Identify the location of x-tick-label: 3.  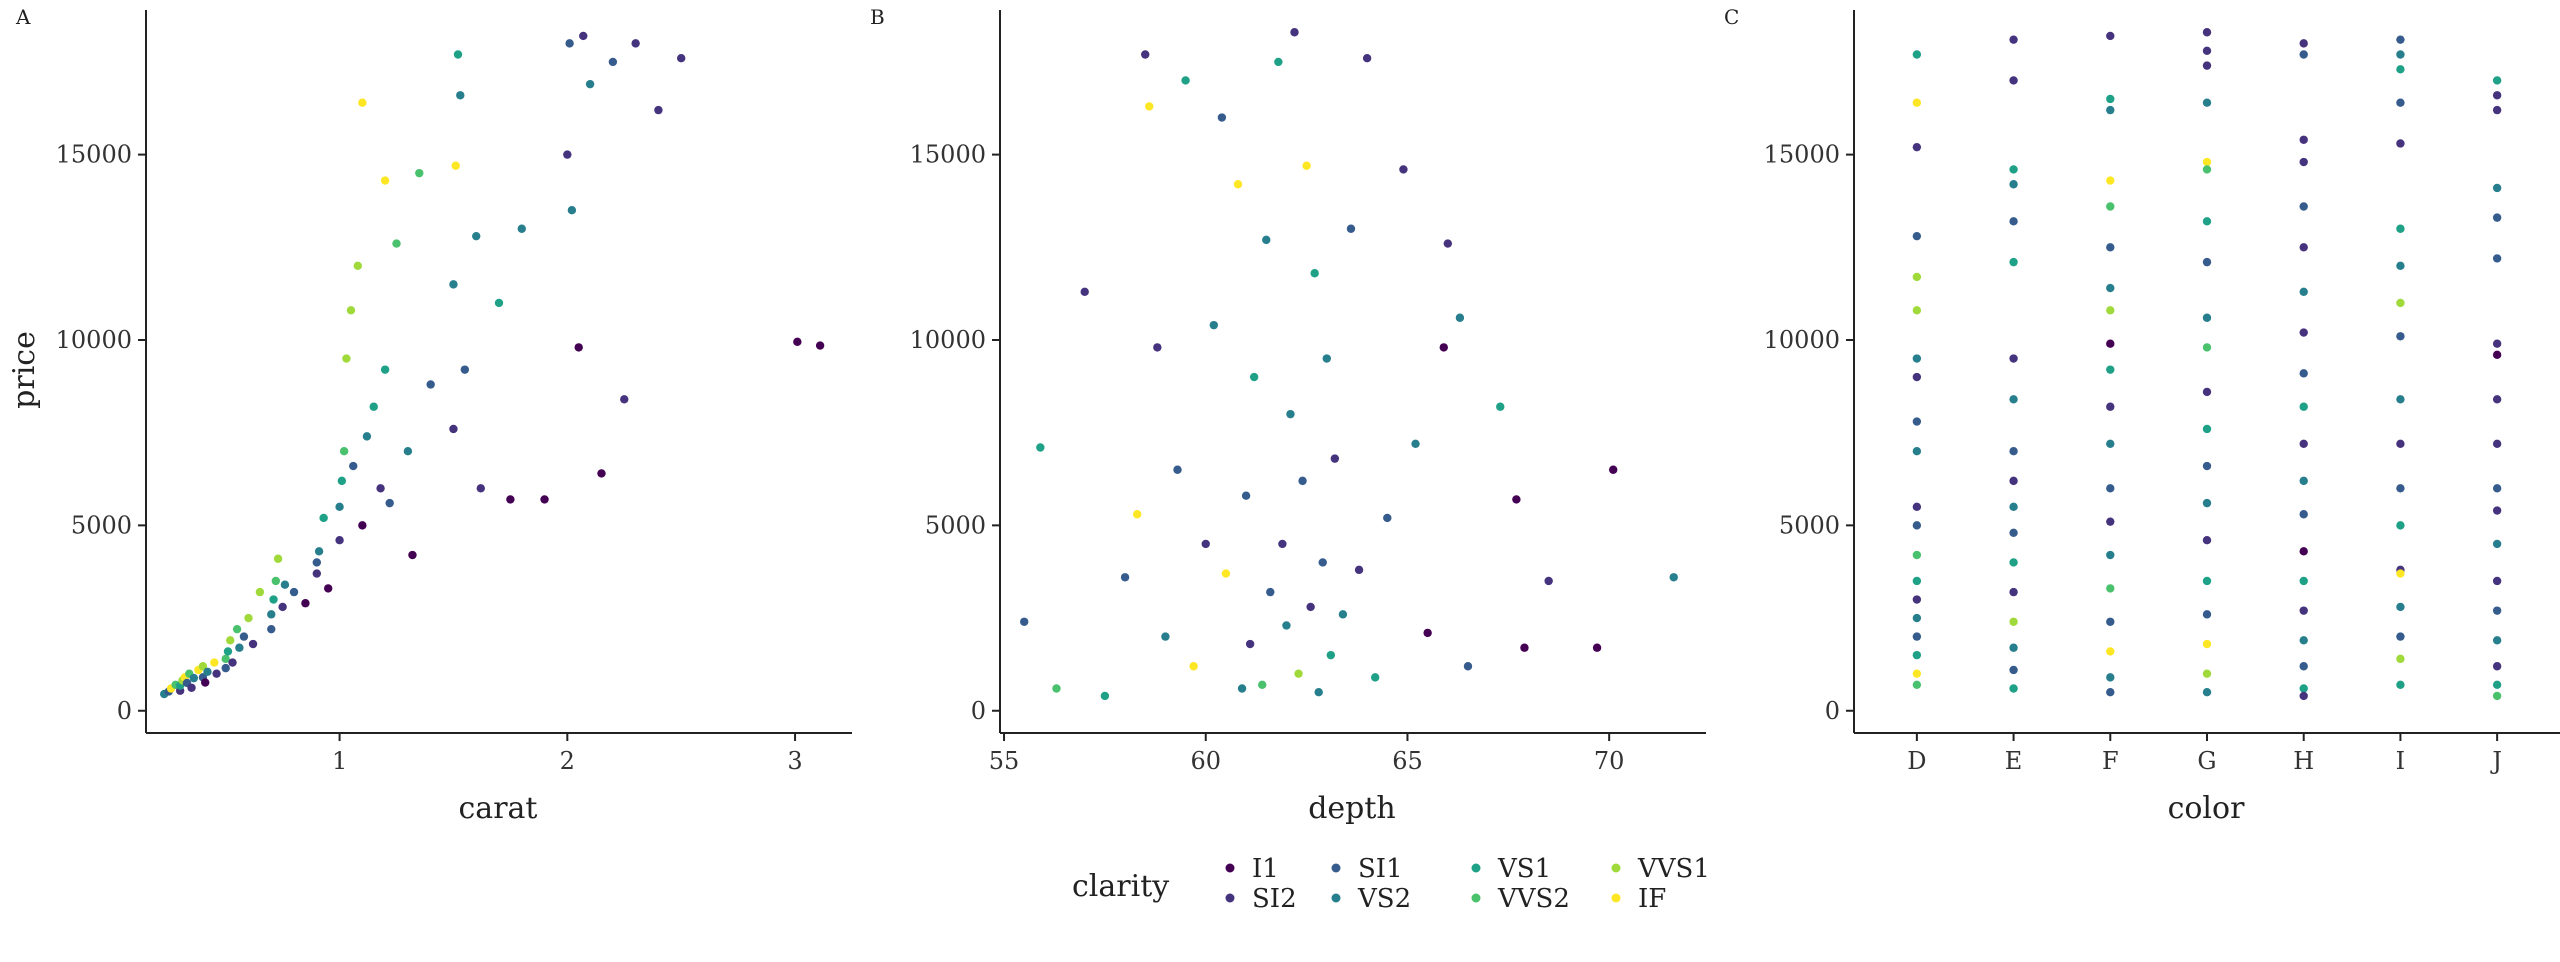
(794, 761).